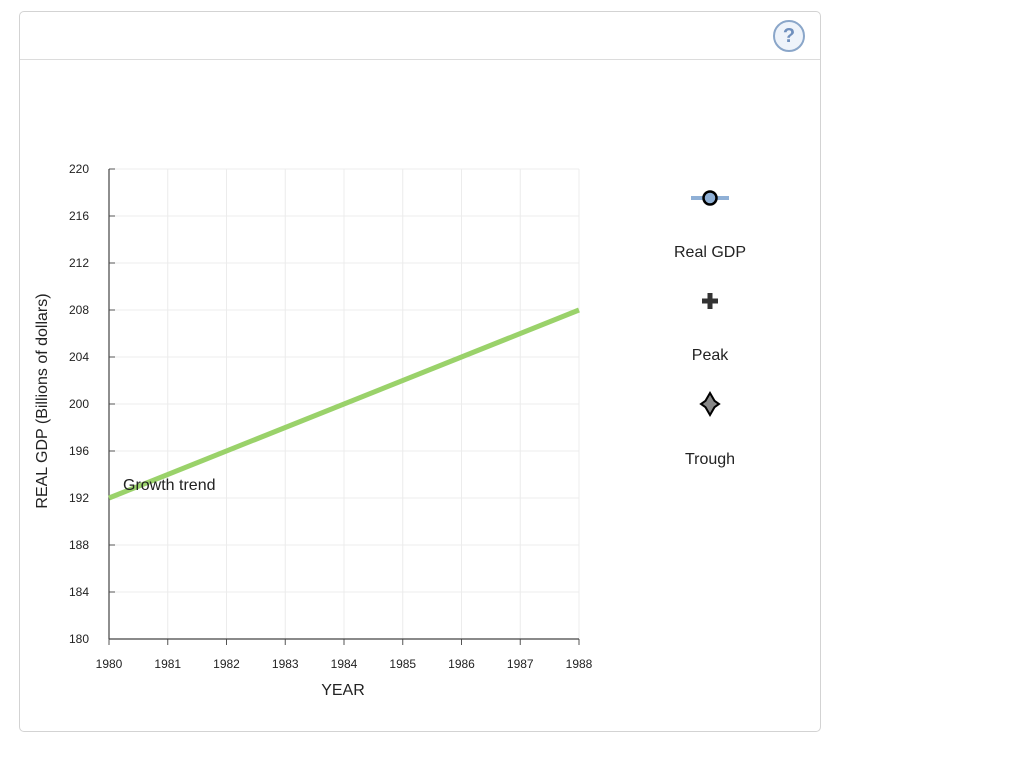 The height and width of the screenshot is (771, 1024). What do you see at coordinates (710, 252) in the screenshot?
I see `legend-label-real-gdp: Real GDP` at bounding box center [710, 252].